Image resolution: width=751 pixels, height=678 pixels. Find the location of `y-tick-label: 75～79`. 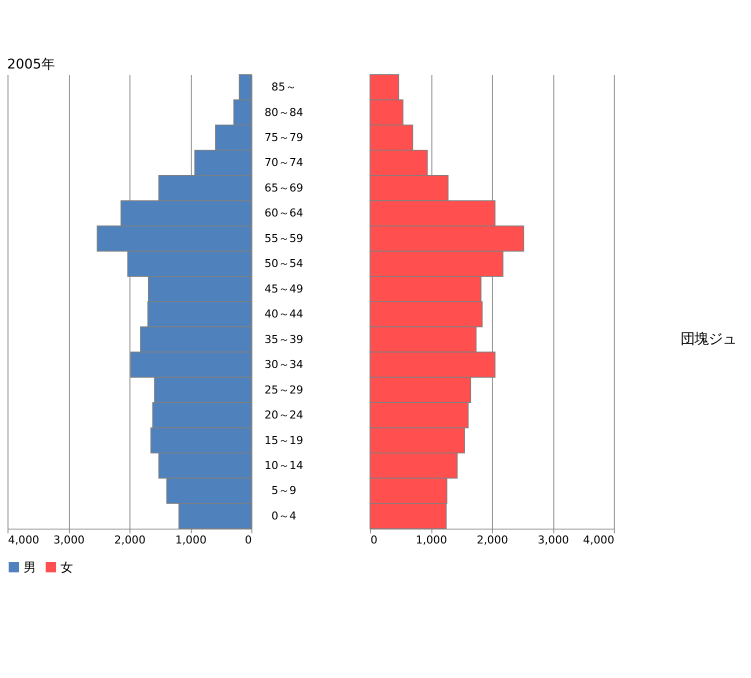

y-tick-label: 75～79 is located at coordinates (284, 137).